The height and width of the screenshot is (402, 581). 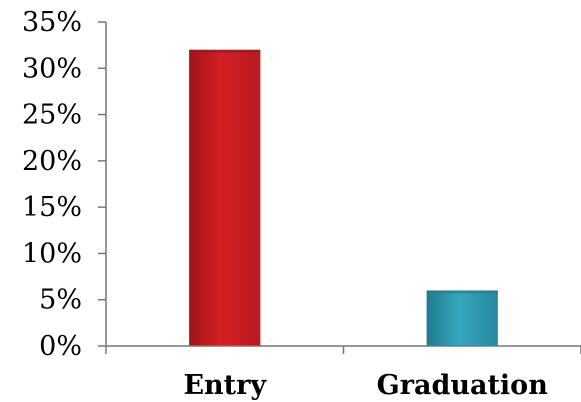 What do you see at coordinates (463, 385) in the screenshot?
I see `x-category-label: Graduation` at bounding box center [463, 385].